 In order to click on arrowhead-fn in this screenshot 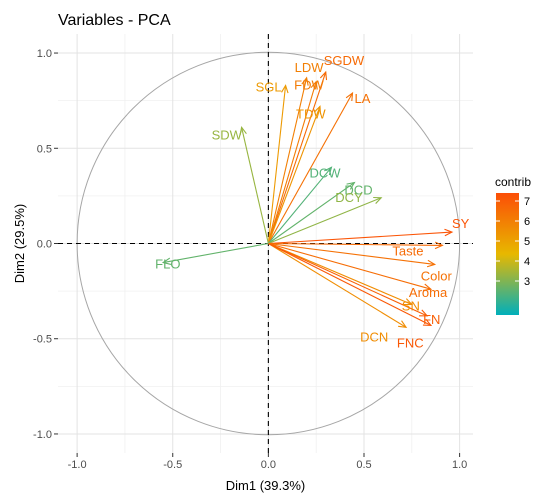, I will do `click(424, 313)`.